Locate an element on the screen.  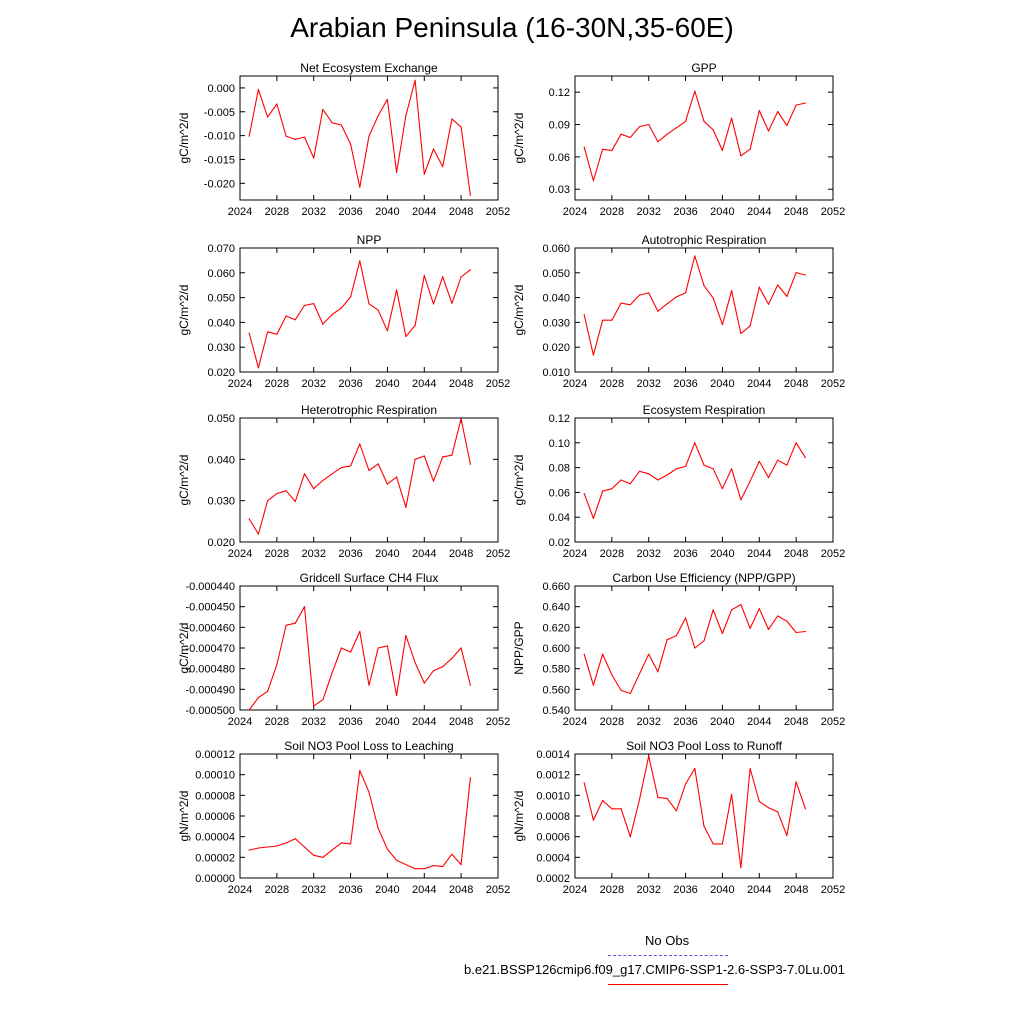
panel-2-series-line is located at coordinates (359, 314).